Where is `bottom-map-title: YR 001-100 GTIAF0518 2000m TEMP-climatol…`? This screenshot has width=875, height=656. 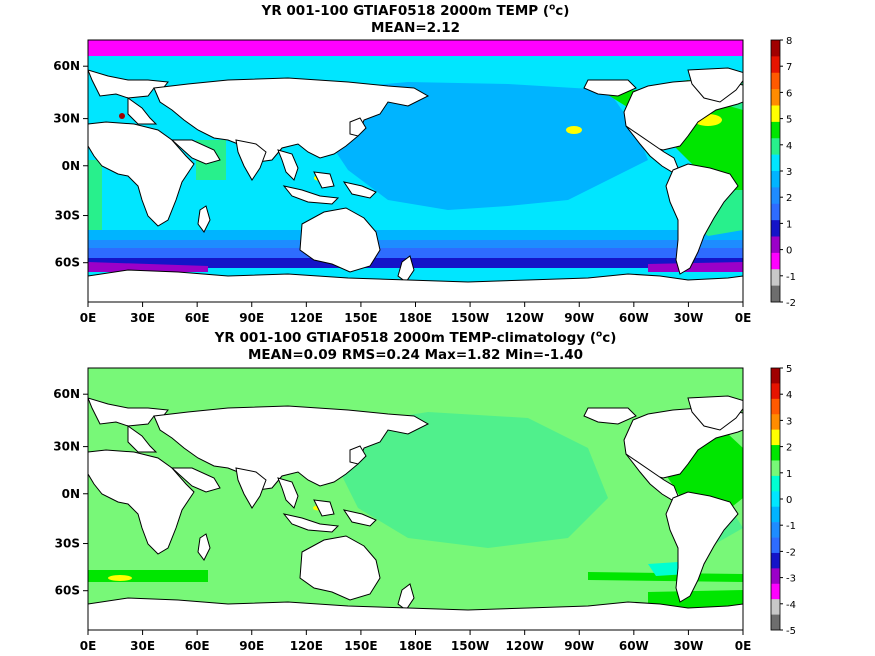 bottom-map-title: YR 001-100 GTIAF0518 2000m TEMP-climatol… is located at coordinates (415, 338).